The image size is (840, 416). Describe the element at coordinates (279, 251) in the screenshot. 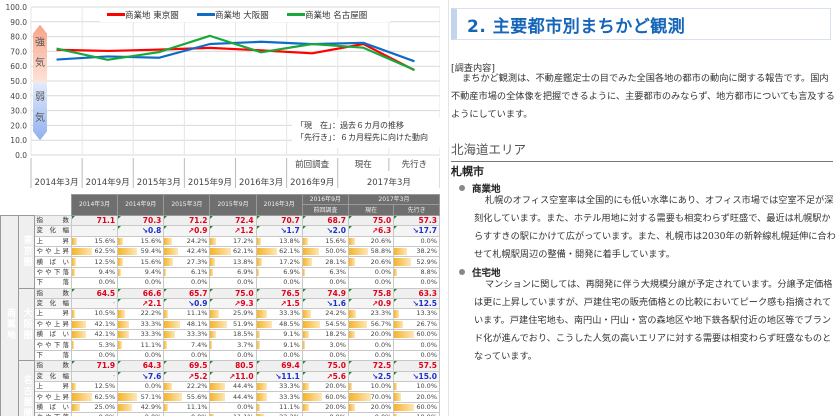

I see `percent-cell: 62.1%` at that location.